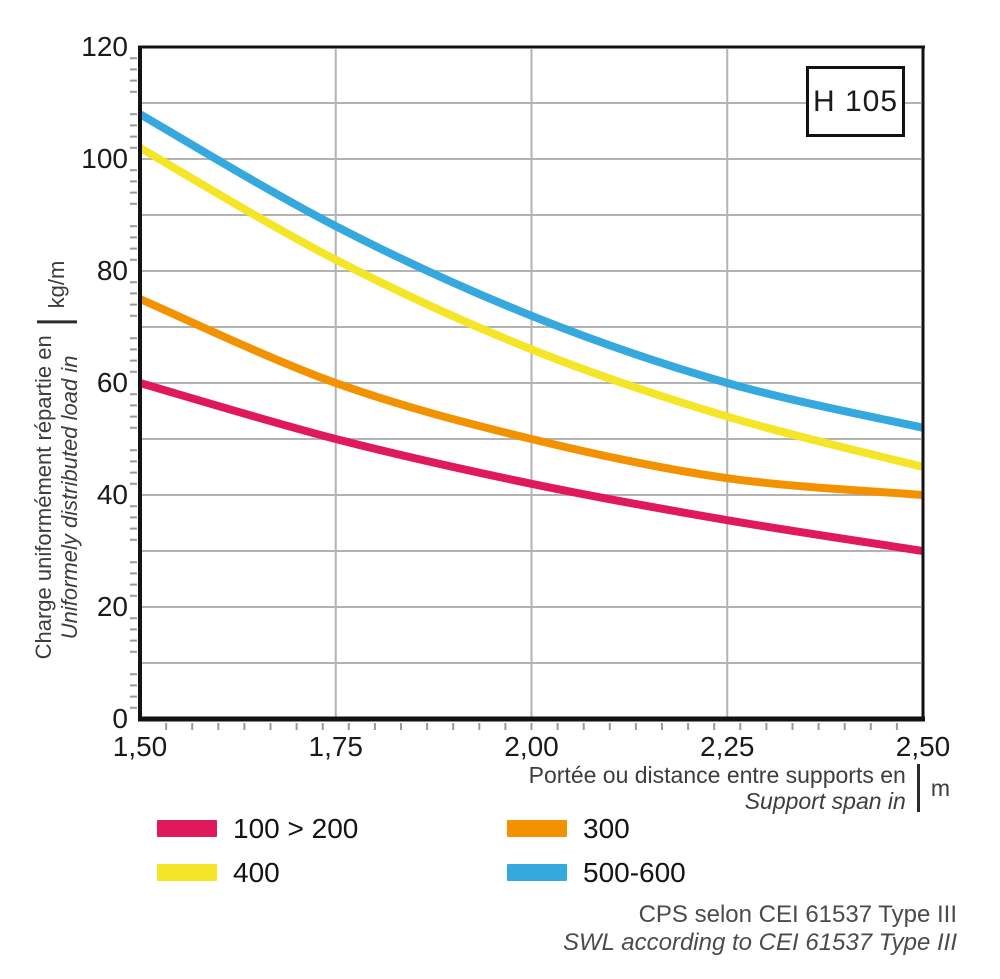 The width and height of the screenshot is (1000, 979). Describe the element at coordinates (57, 322) in the screenshot. I see `y-axis-unit-separator` at that location.